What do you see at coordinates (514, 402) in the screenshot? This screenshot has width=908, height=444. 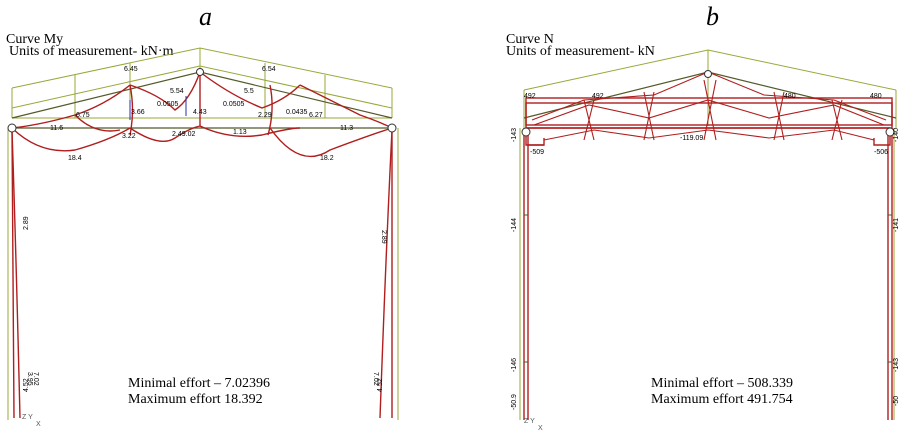 I see `value-label: -50.9` at bounding box center [514, 402].